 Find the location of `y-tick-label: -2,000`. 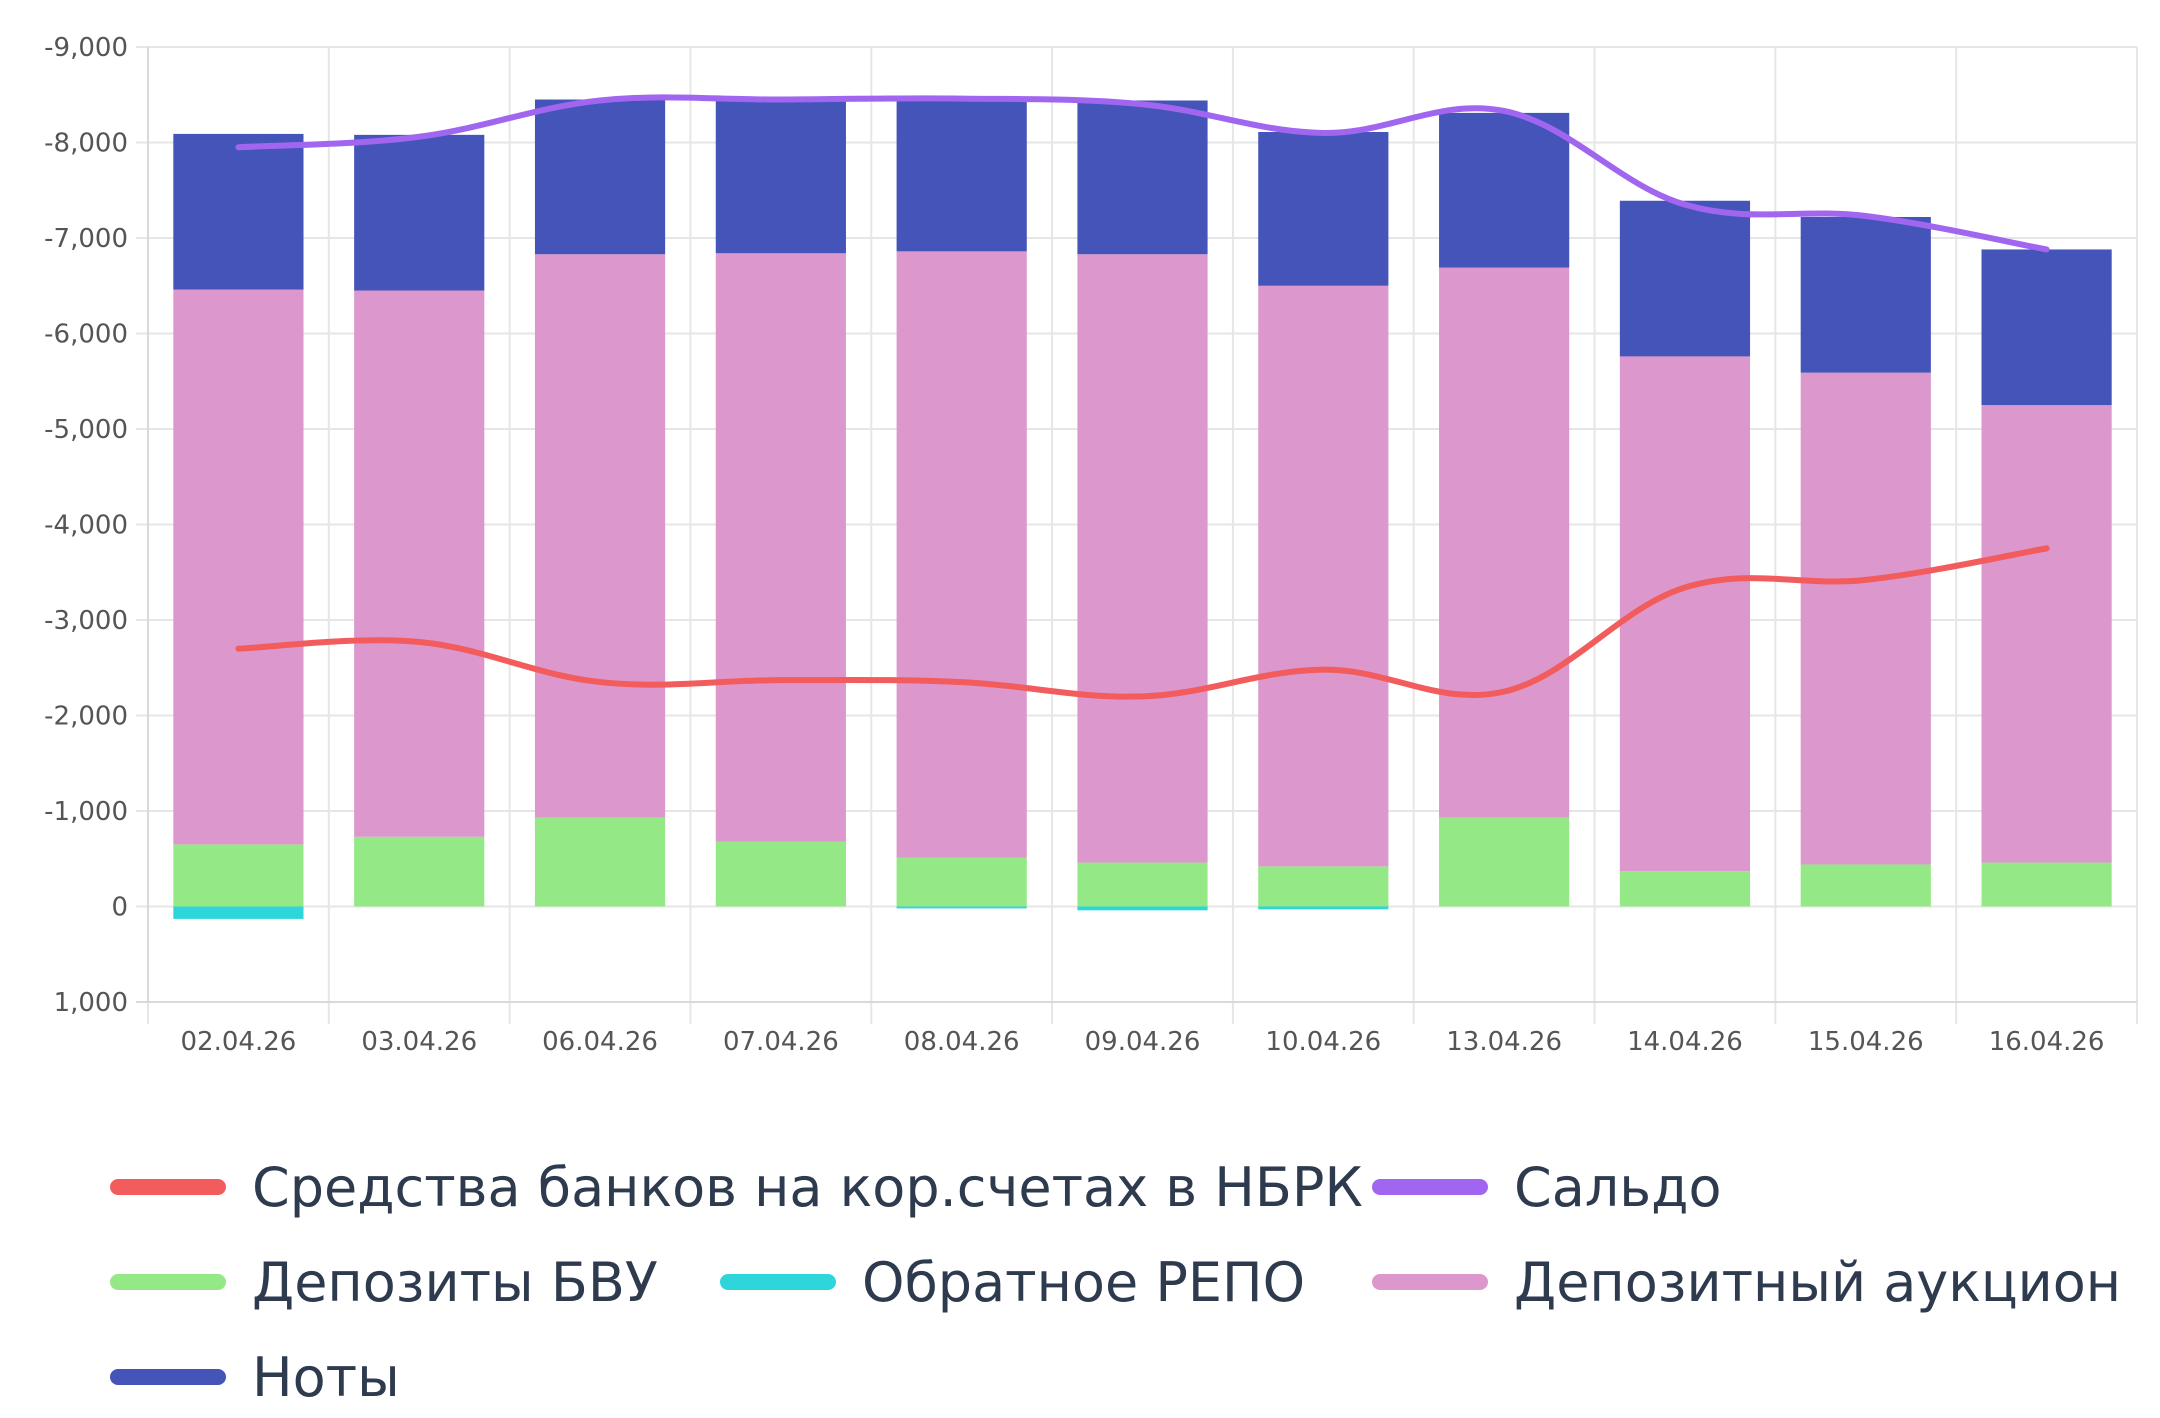

y-tick-label: -2,000 is located at coordinates (86, 717).